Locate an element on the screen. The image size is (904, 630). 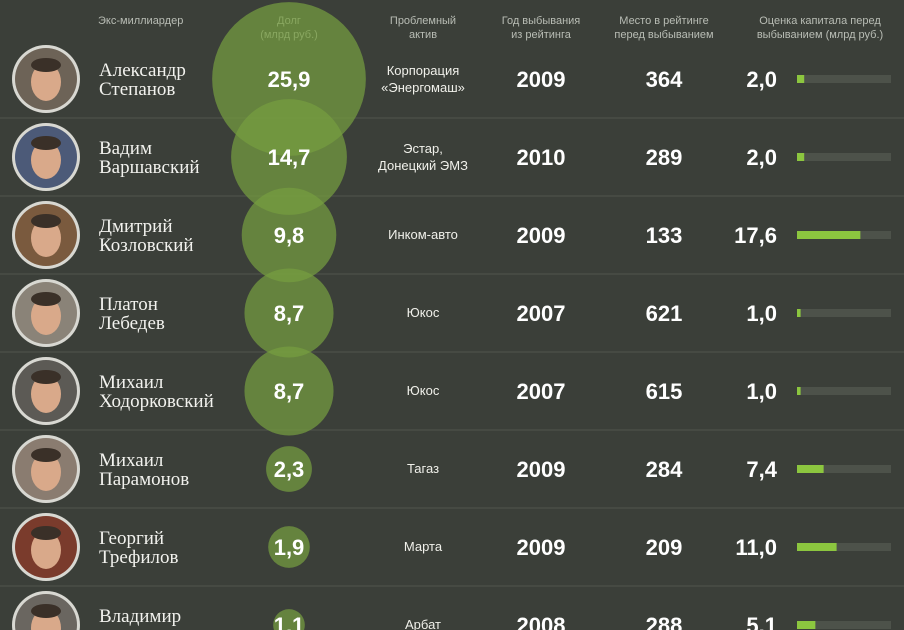
rank: 288 is located at coordinates (664, 621).